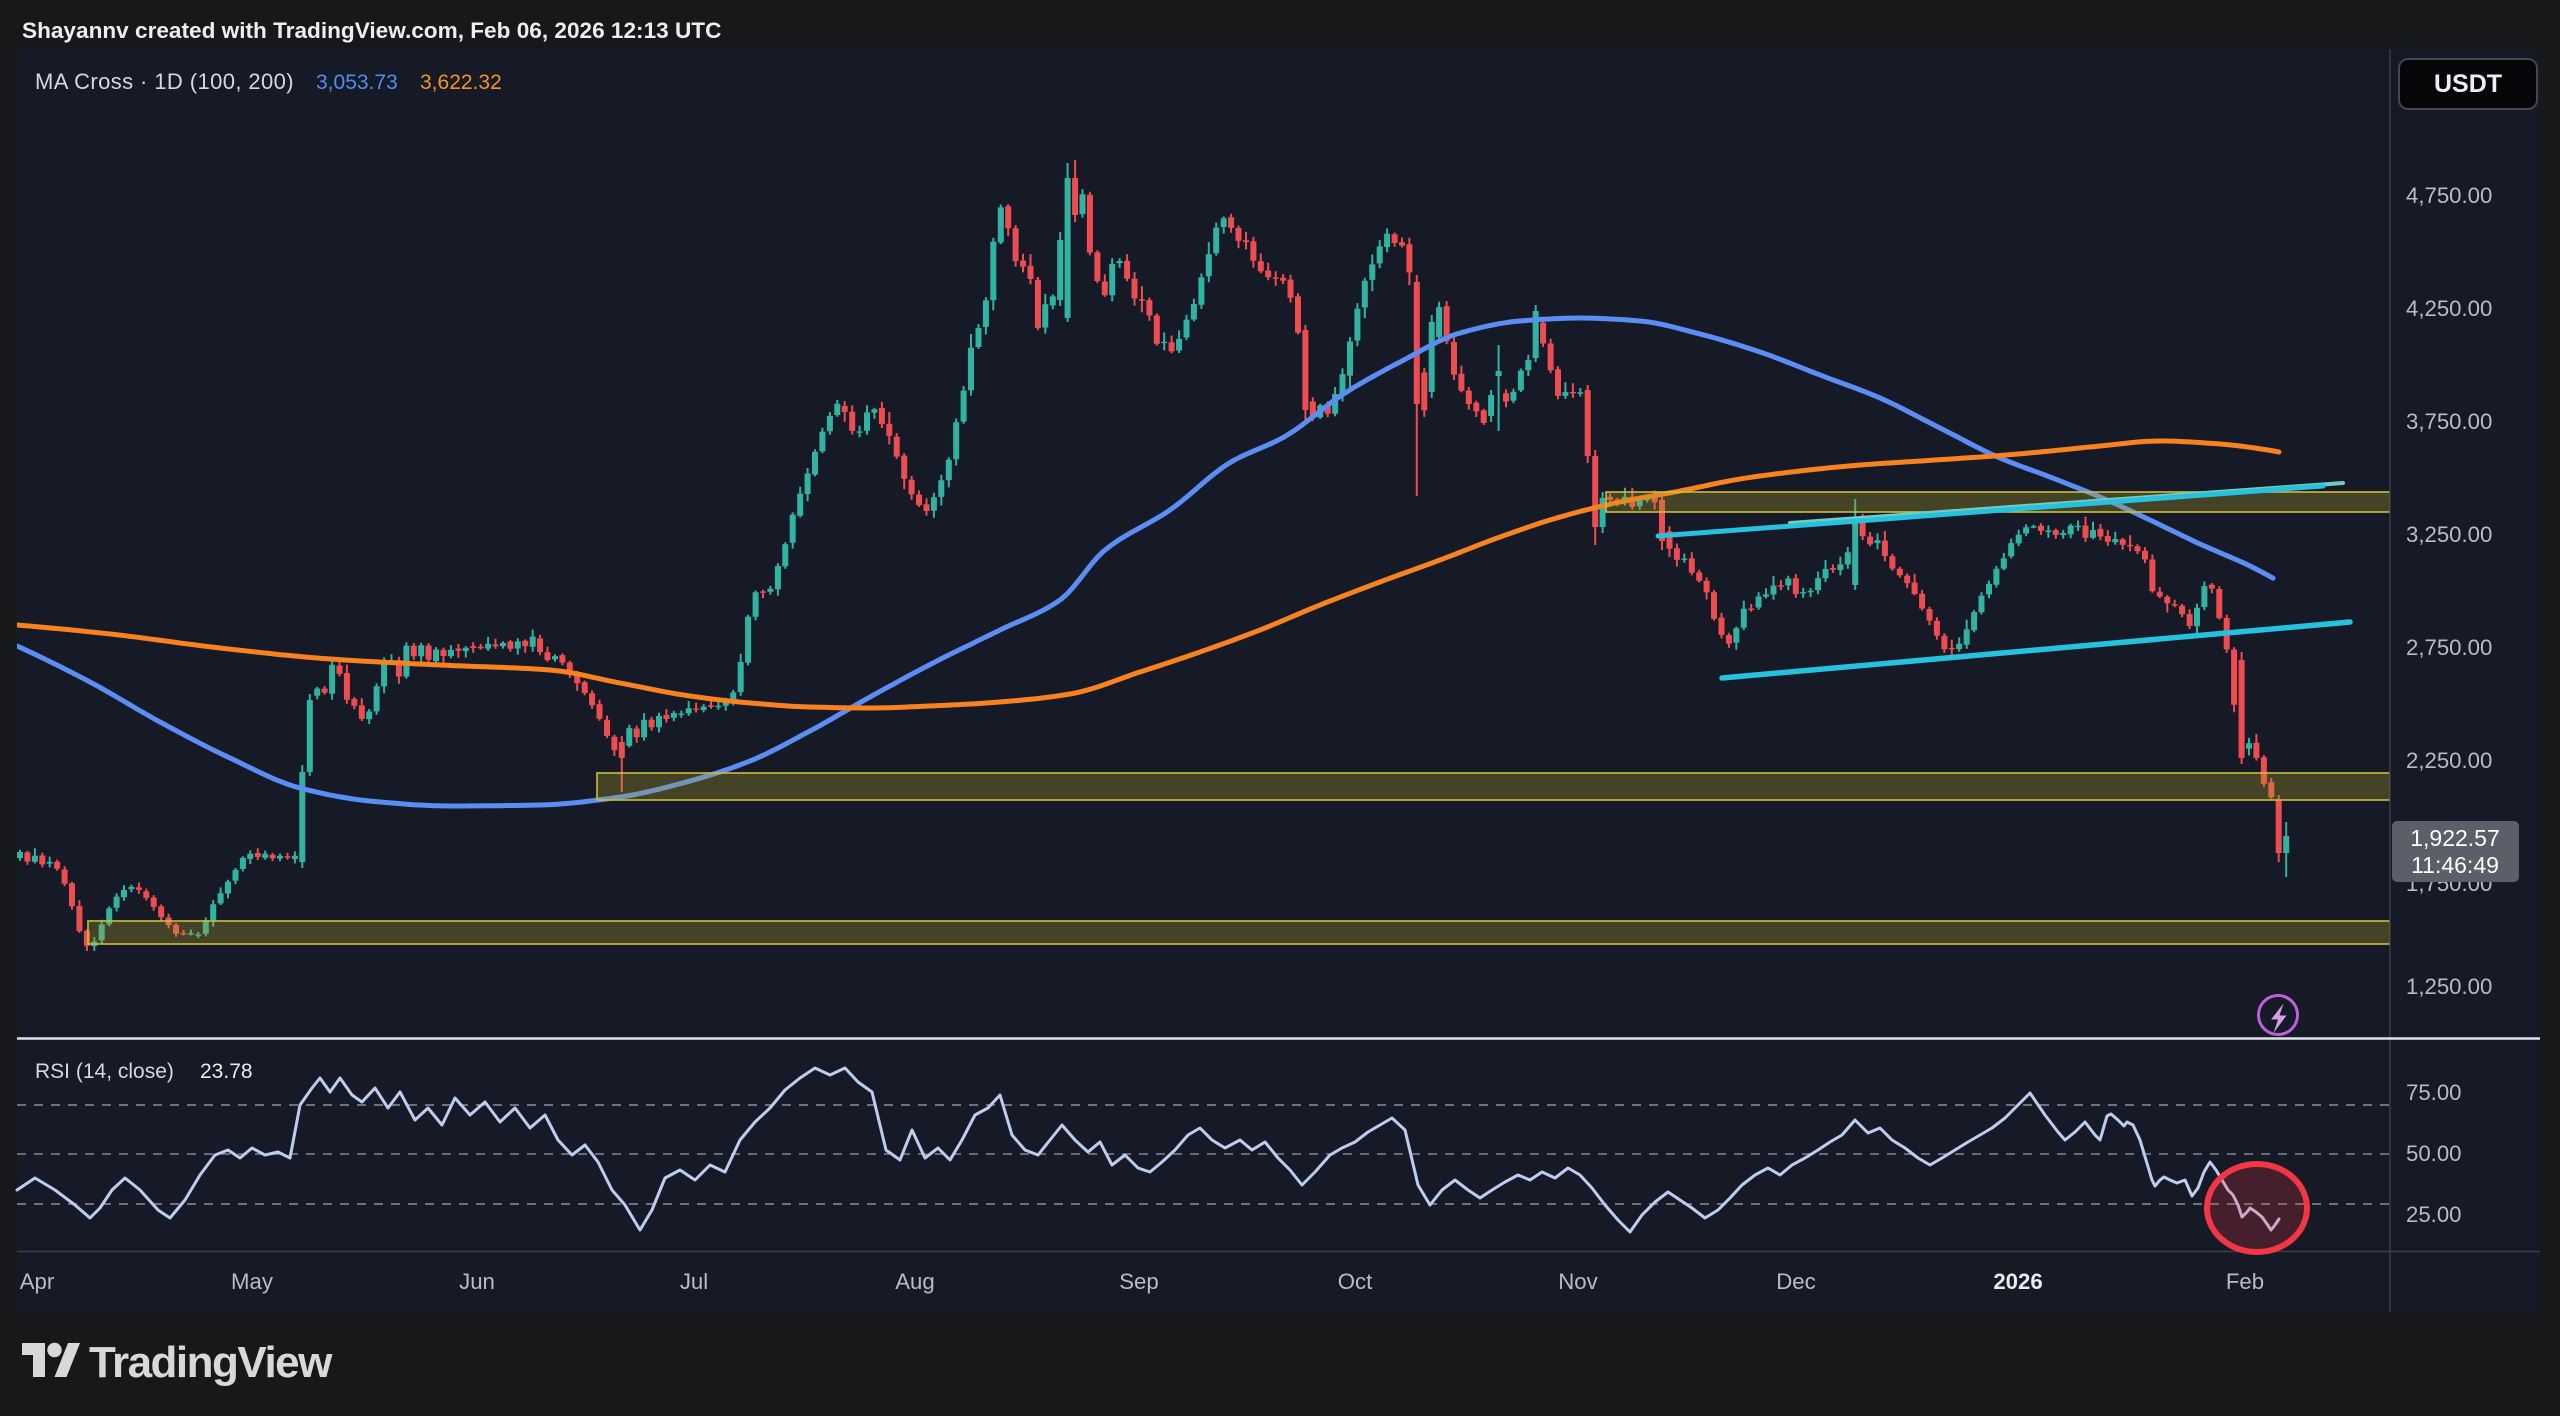 The image size is (2560, 1416). I want to click on svg-text: Oct, so click(1355, 1281).